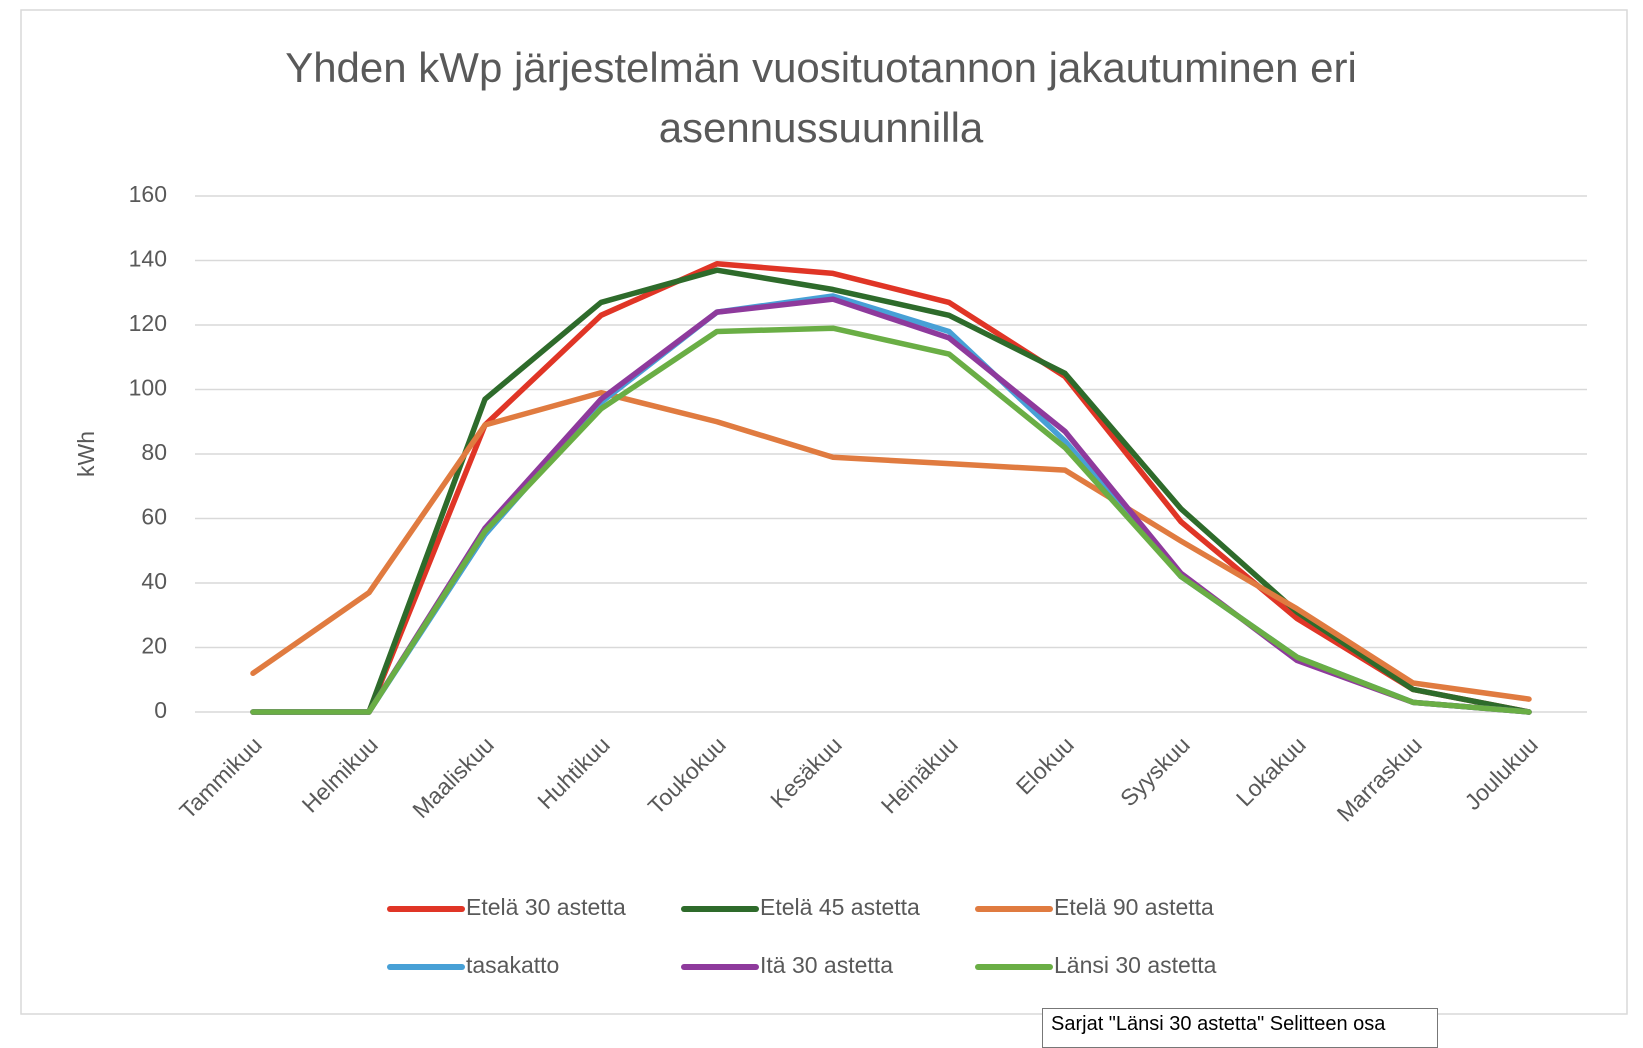 This screenshot has height=1048, width=1643. Describe the element at coordinates (154, 581) in the screenshot. I see `y-tick-label: 40` at that location.